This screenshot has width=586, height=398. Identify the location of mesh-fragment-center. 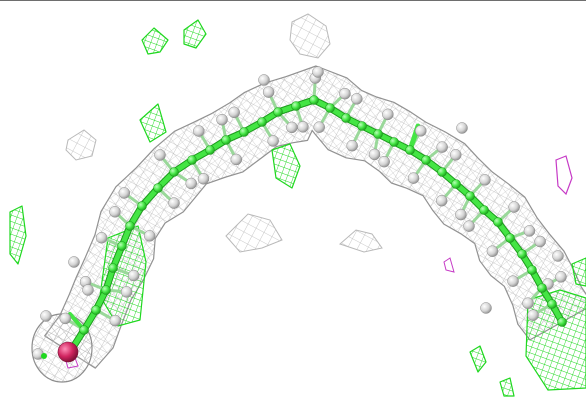
(254, 233).